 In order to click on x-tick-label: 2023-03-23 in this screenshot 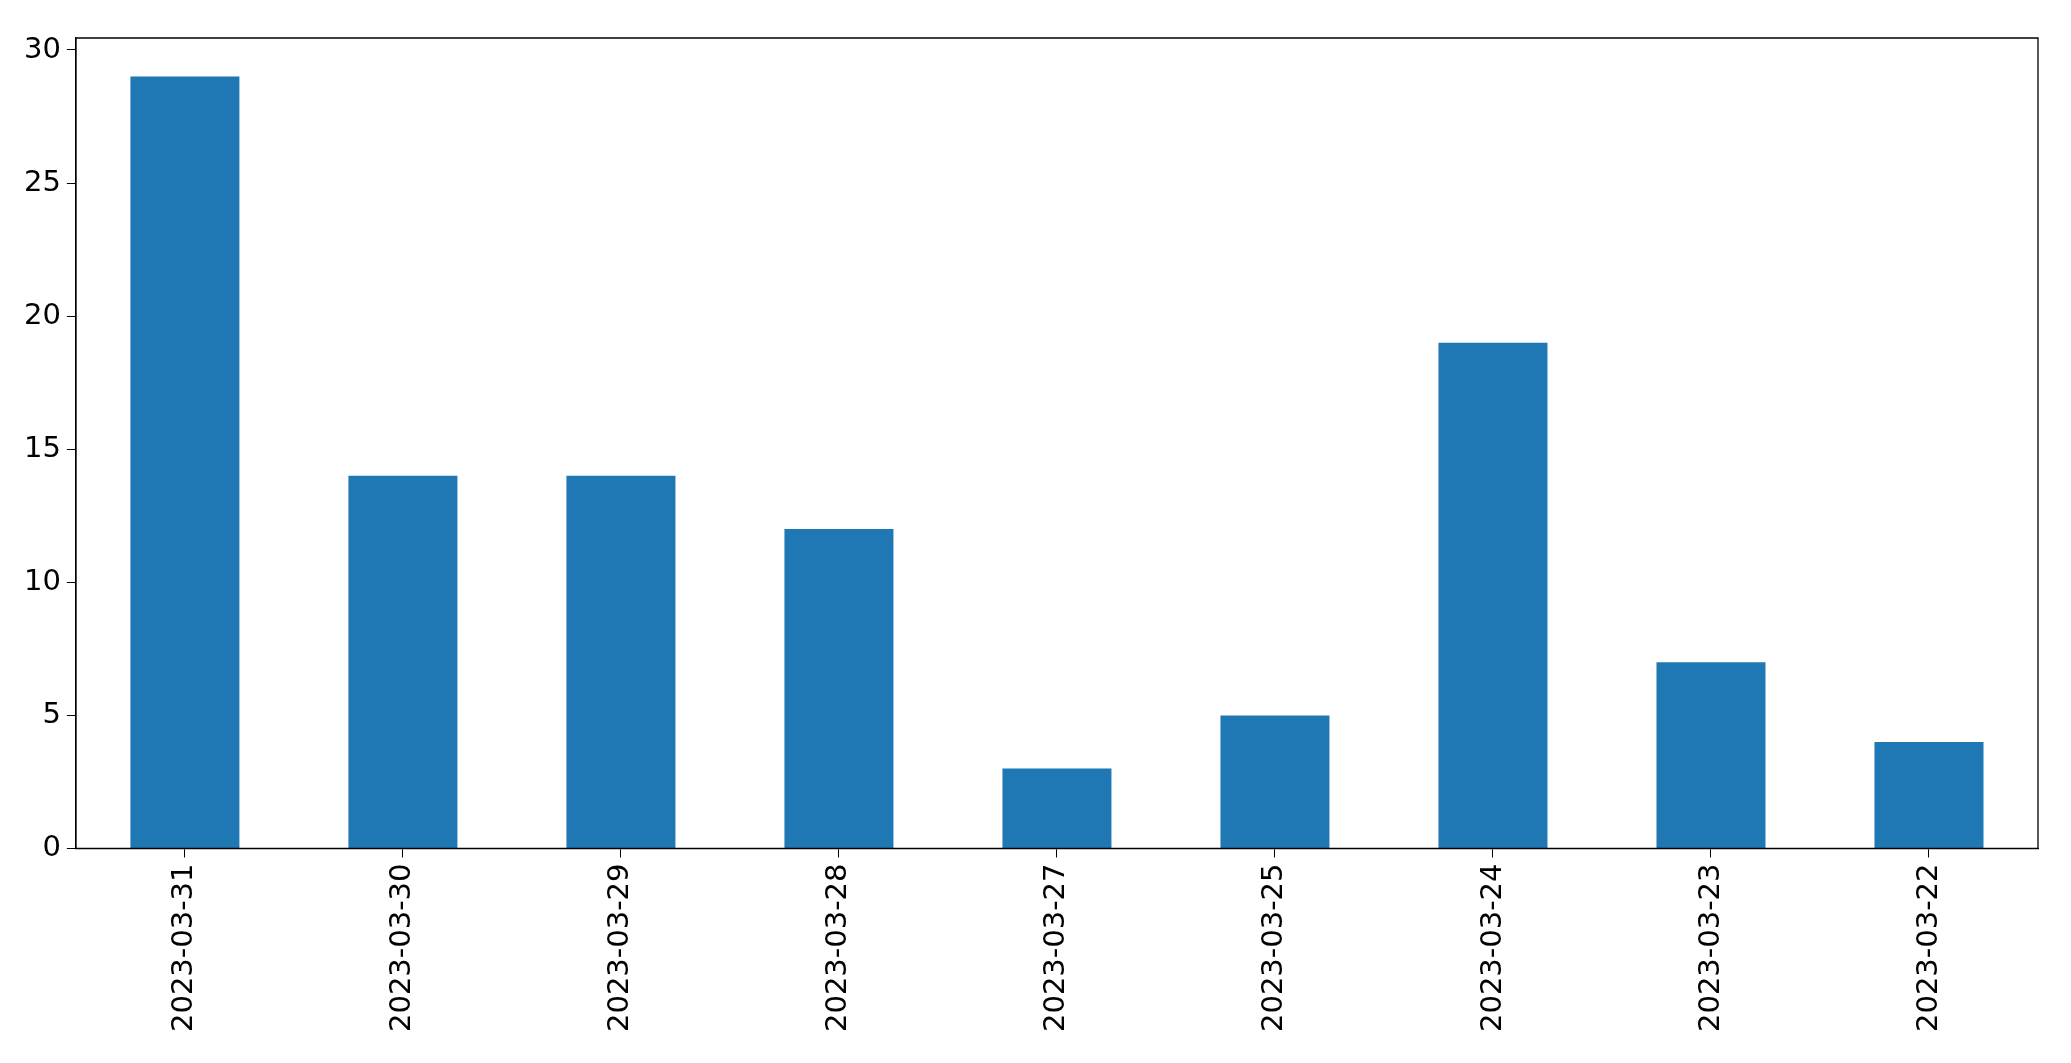, I will do `click(1708, 948)`.